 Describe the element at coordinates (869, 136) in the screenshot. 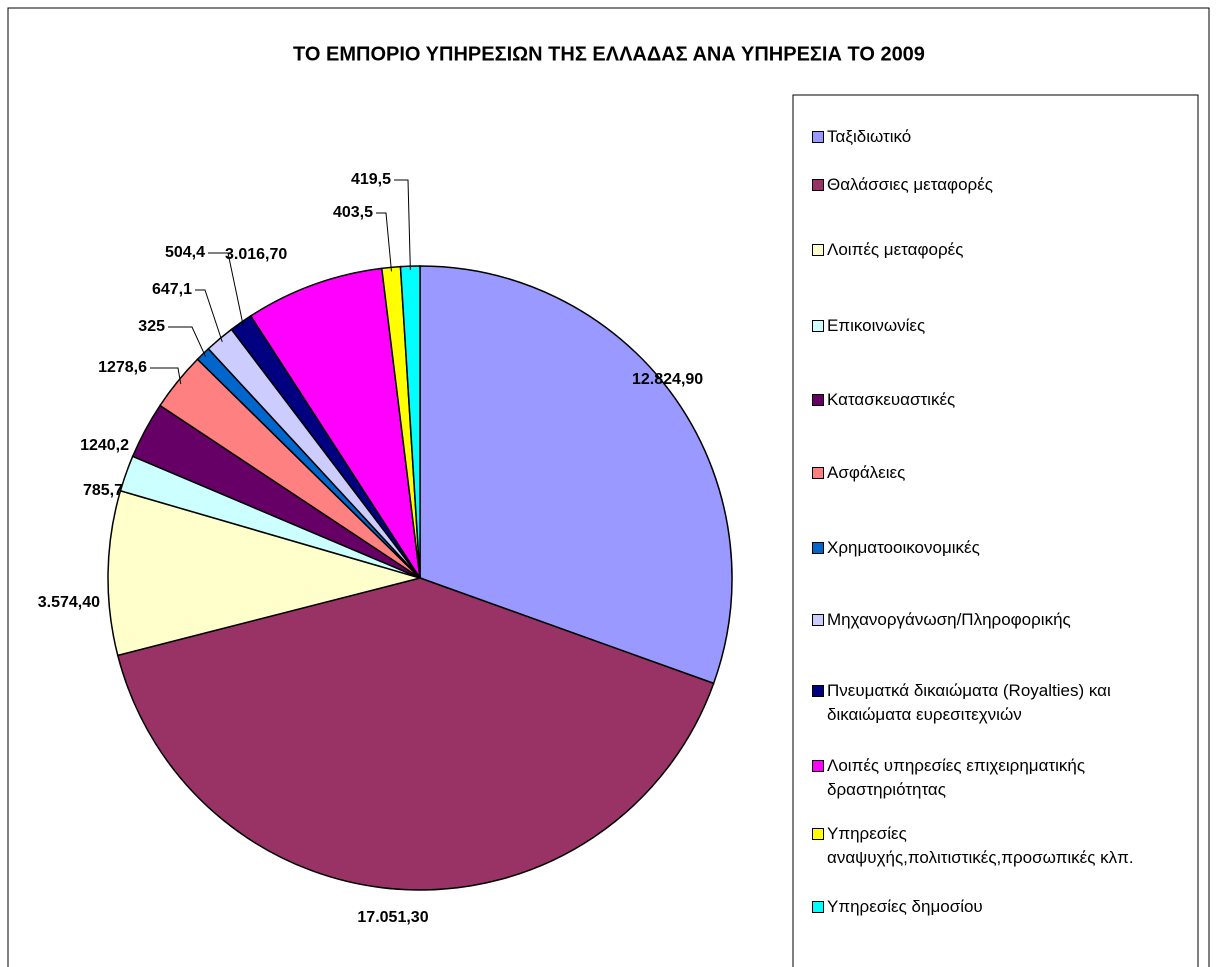

I see `legend-label: Ταξιδιωτικό` at that location.